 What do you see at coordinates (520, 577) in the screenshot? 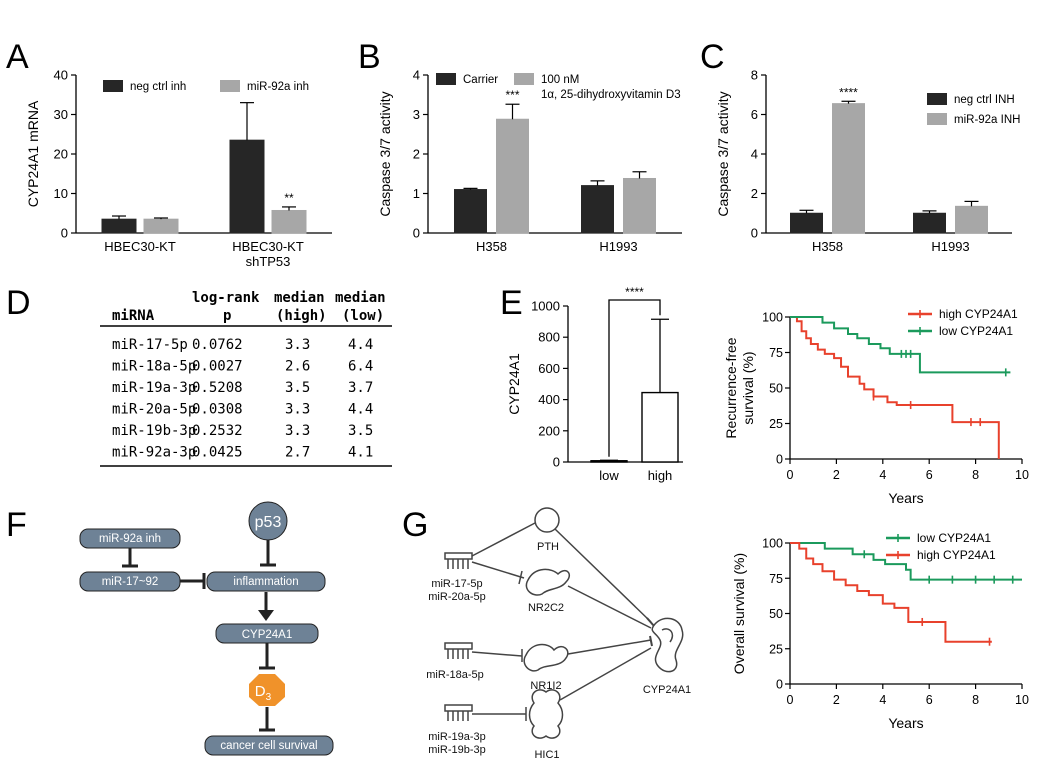
I see `inhibit-bar-nr2c2` at bounding box center [520, 577].